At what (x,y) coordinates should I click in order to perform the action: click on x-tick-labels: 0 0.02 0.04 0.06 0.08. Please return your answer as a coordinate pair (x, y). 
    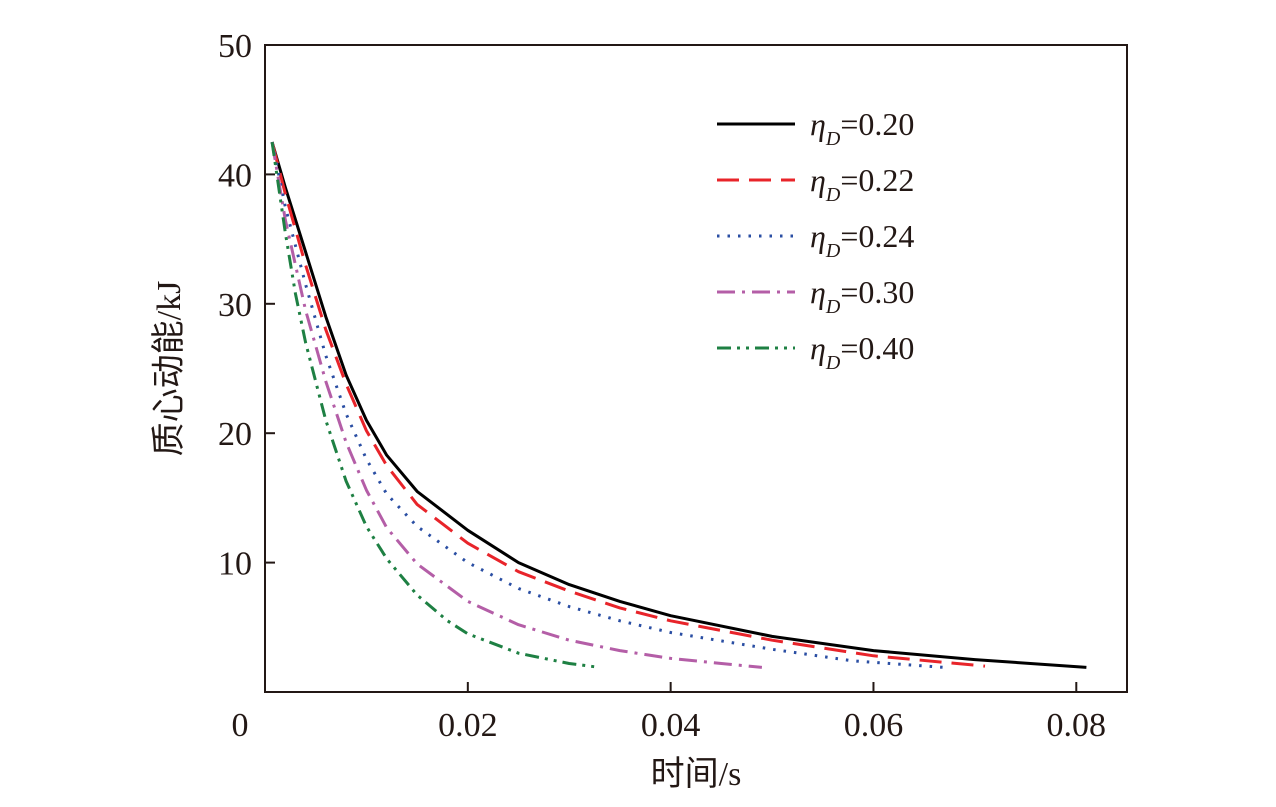
    Looking at the image, I should click on (669, 725).